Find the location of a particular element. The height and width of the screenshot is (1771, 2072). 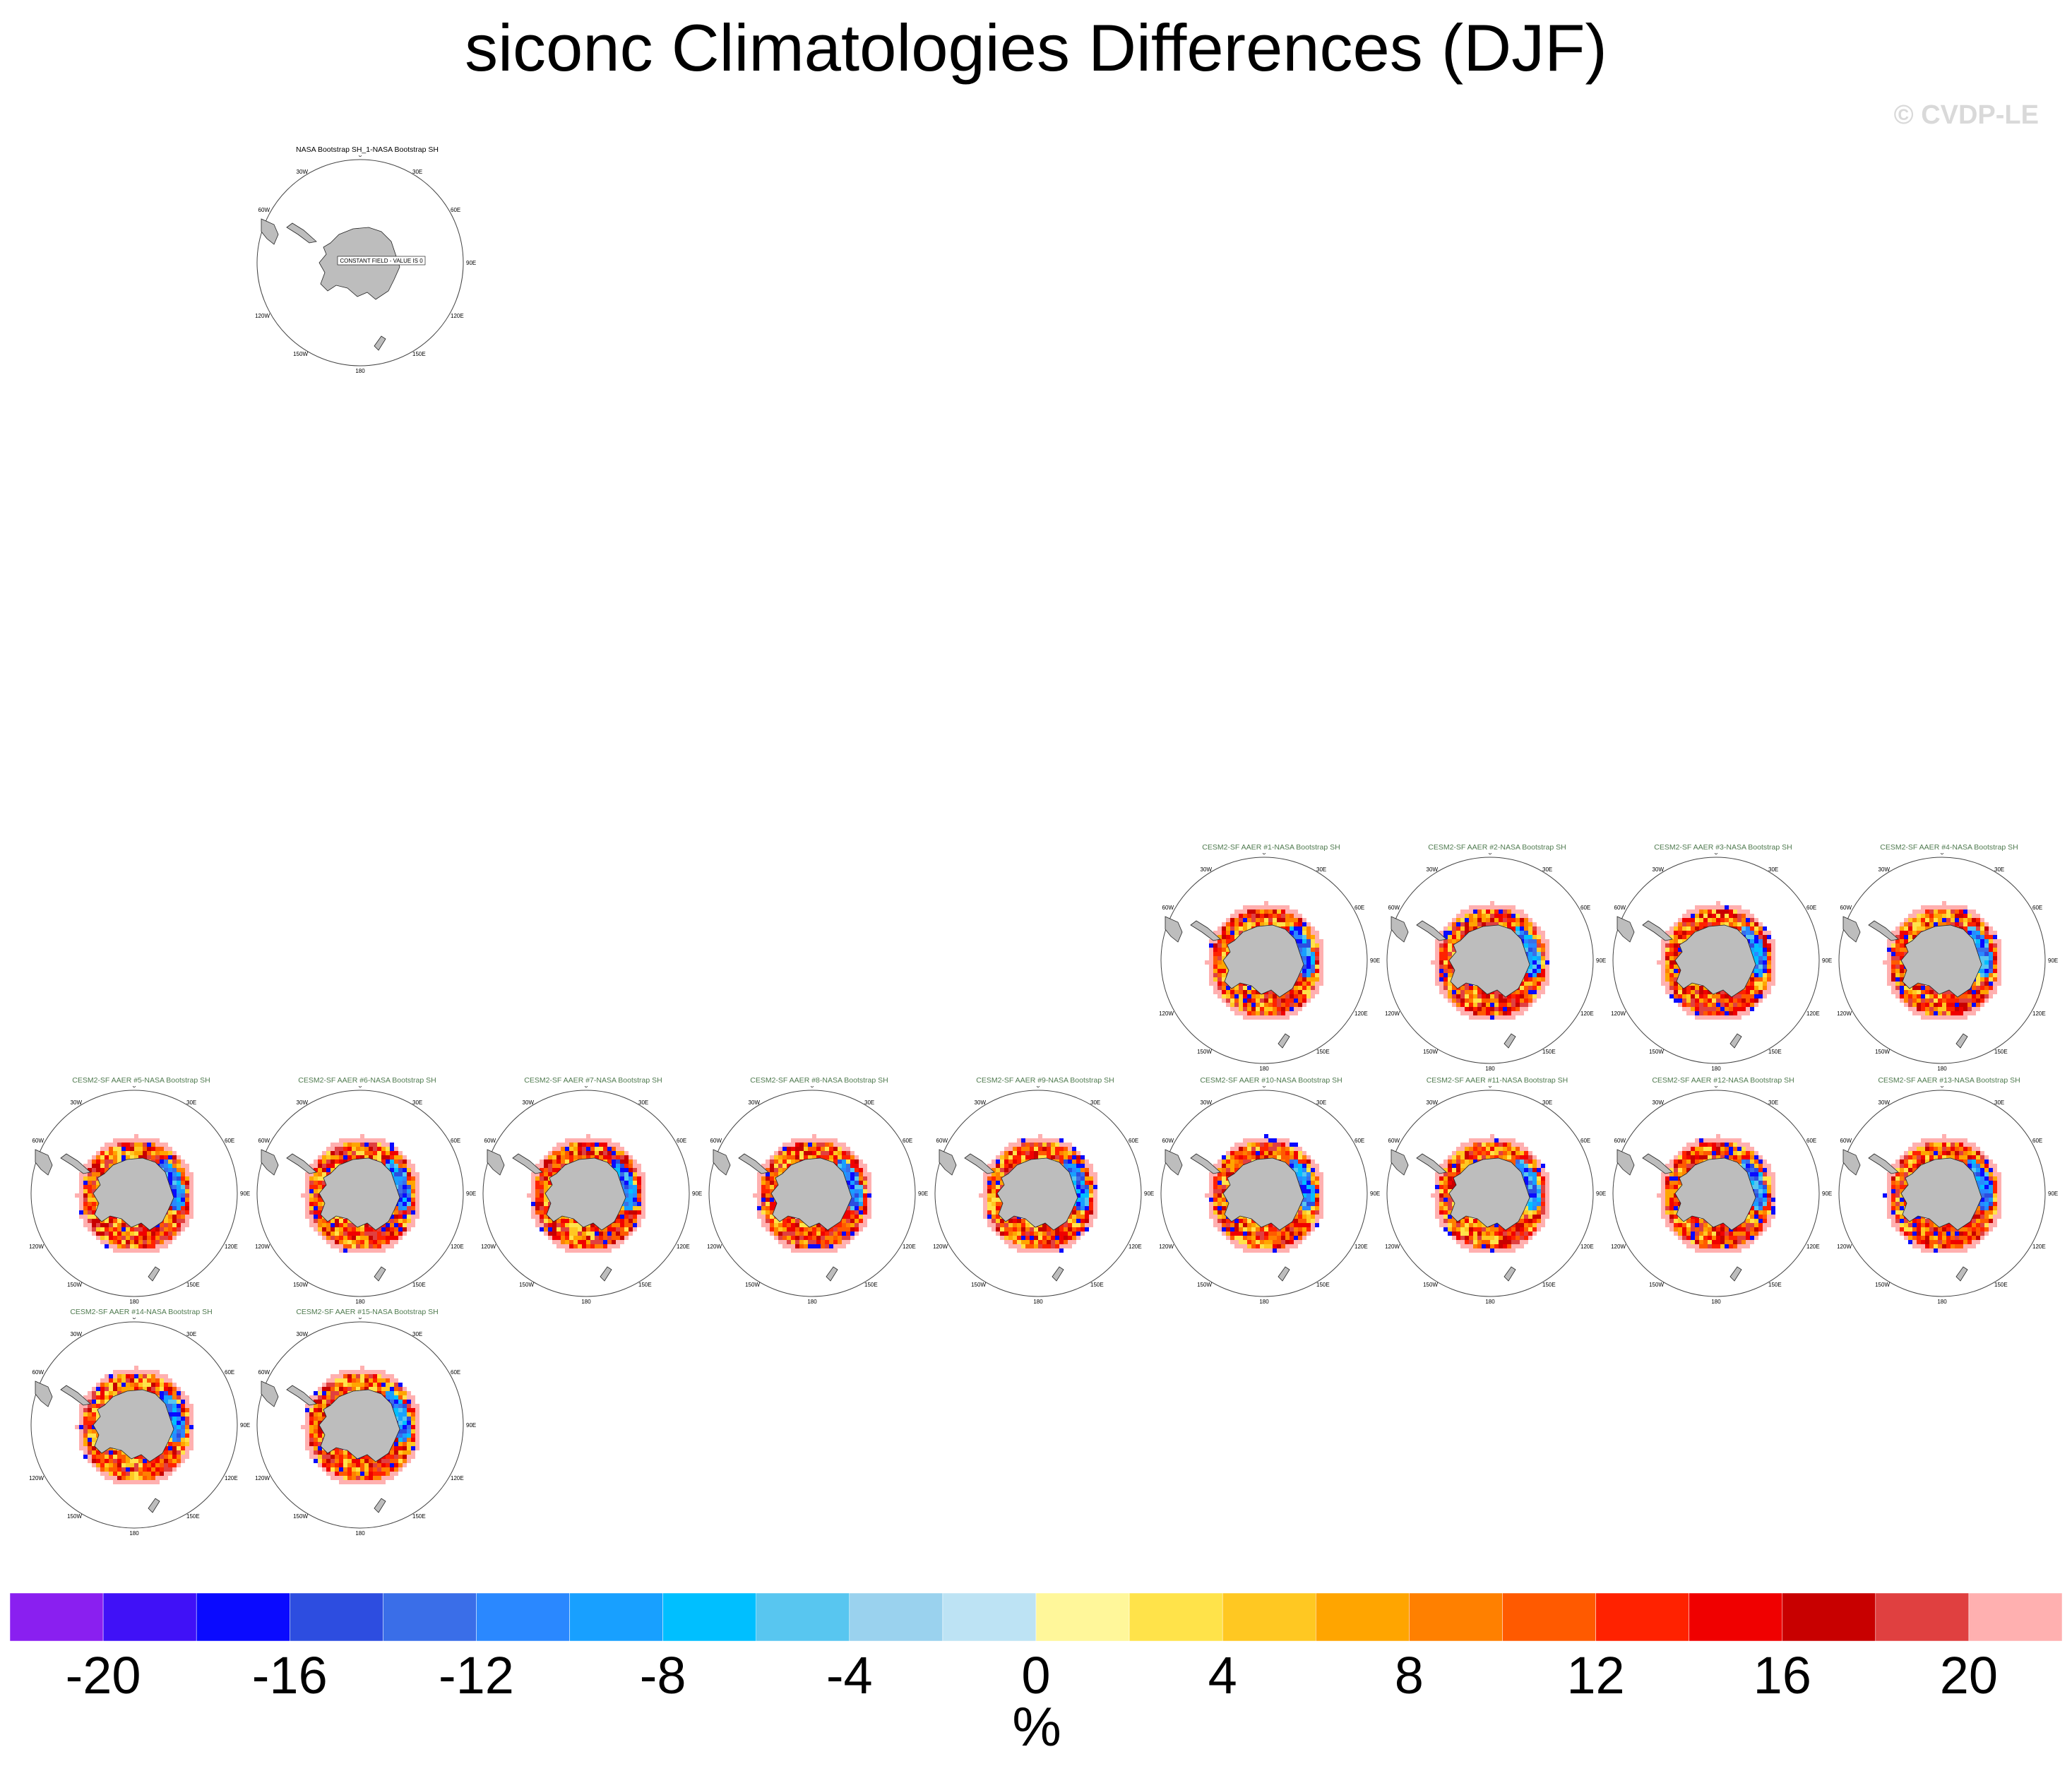

polar-map: 018090W90E30W60W30E60E120W150W120E150E is located at coordinates (817, 1195).